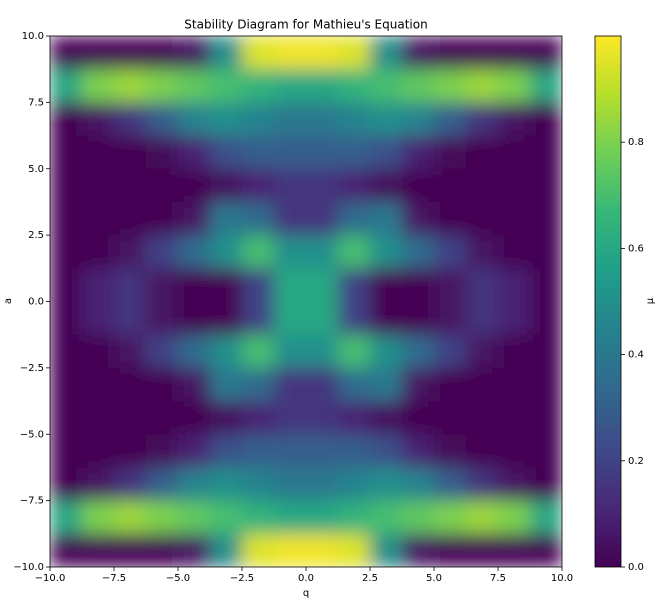 The height and width of the screenshot is (607, 660). I want to click on colorbar, so click(608, 301).